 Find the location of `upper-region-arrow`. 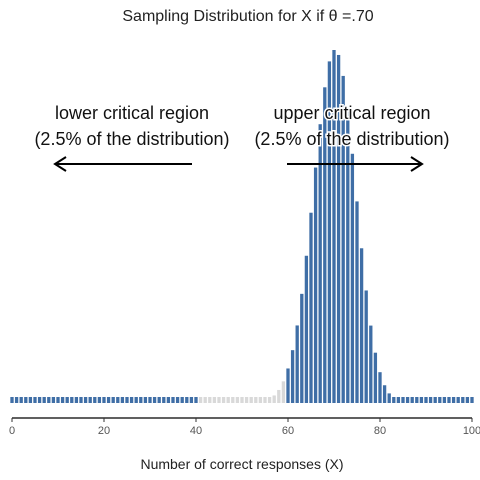

upper-region-arrow is located at coordinates (355, 164).